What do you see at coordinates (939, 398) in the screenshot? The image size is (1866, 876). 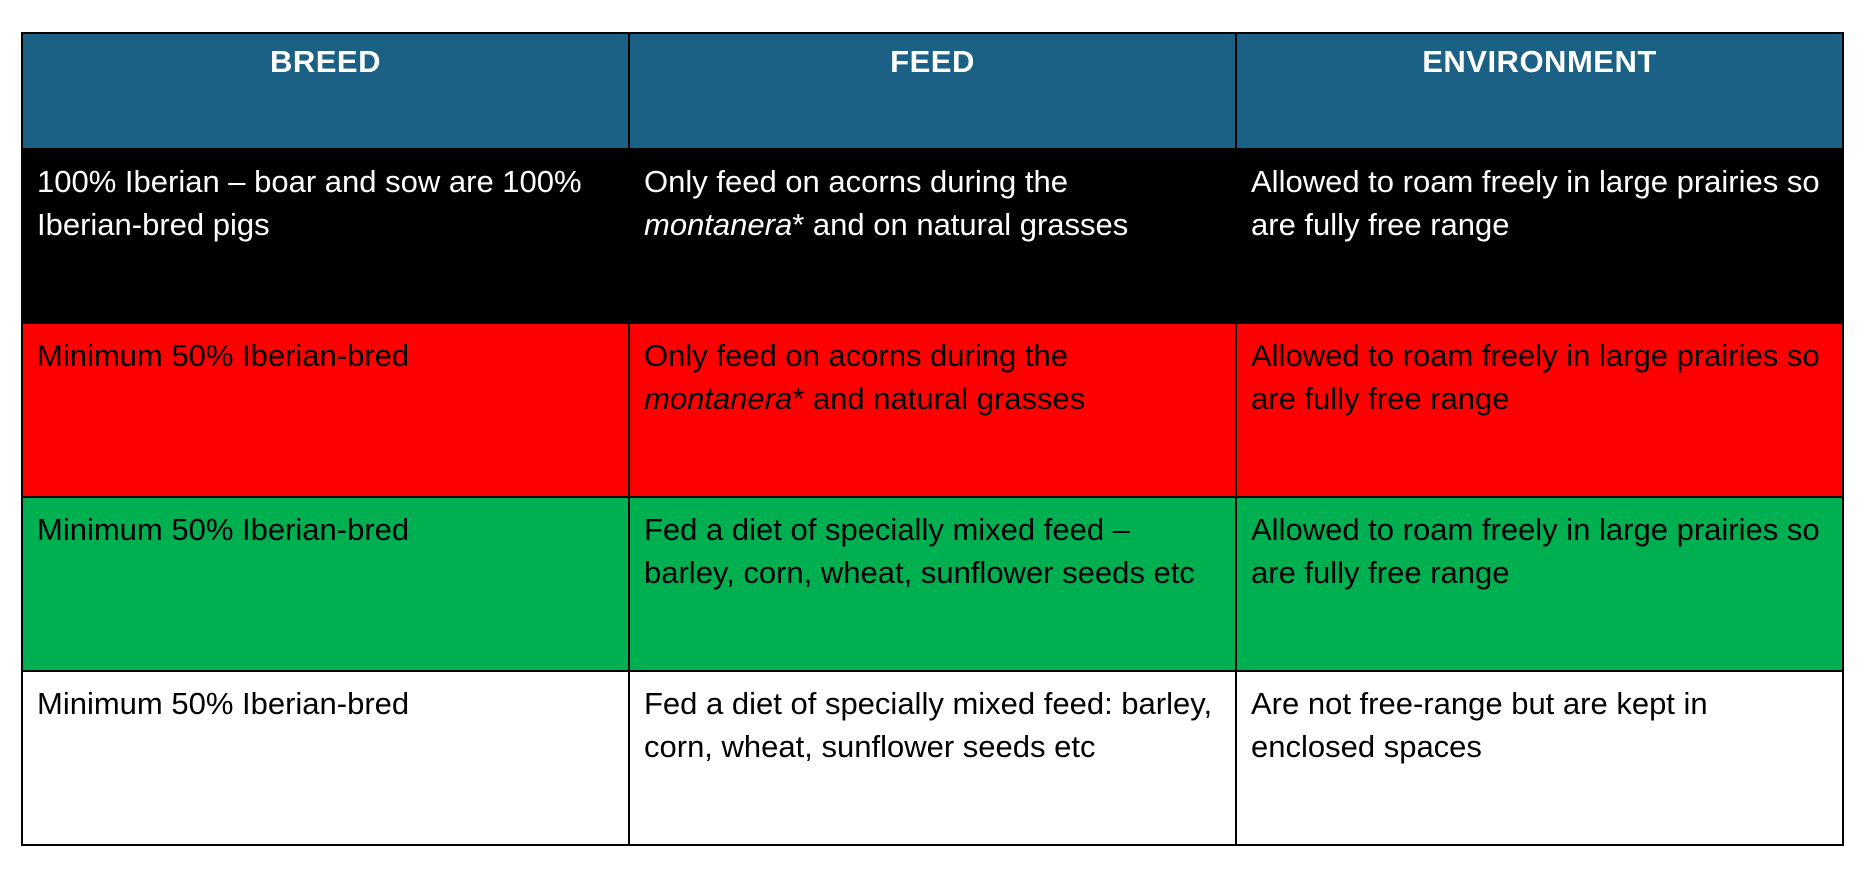 I see `feed-text-suffix: * and natural grasses` at bounding box center [939, 398].